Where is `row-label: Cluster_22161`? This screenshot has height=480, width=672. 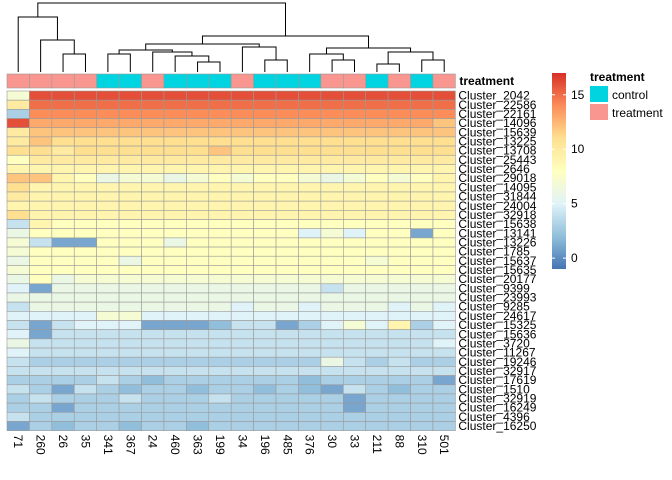 row-label: Cluster_22161 is located at coordinates (497, 114).